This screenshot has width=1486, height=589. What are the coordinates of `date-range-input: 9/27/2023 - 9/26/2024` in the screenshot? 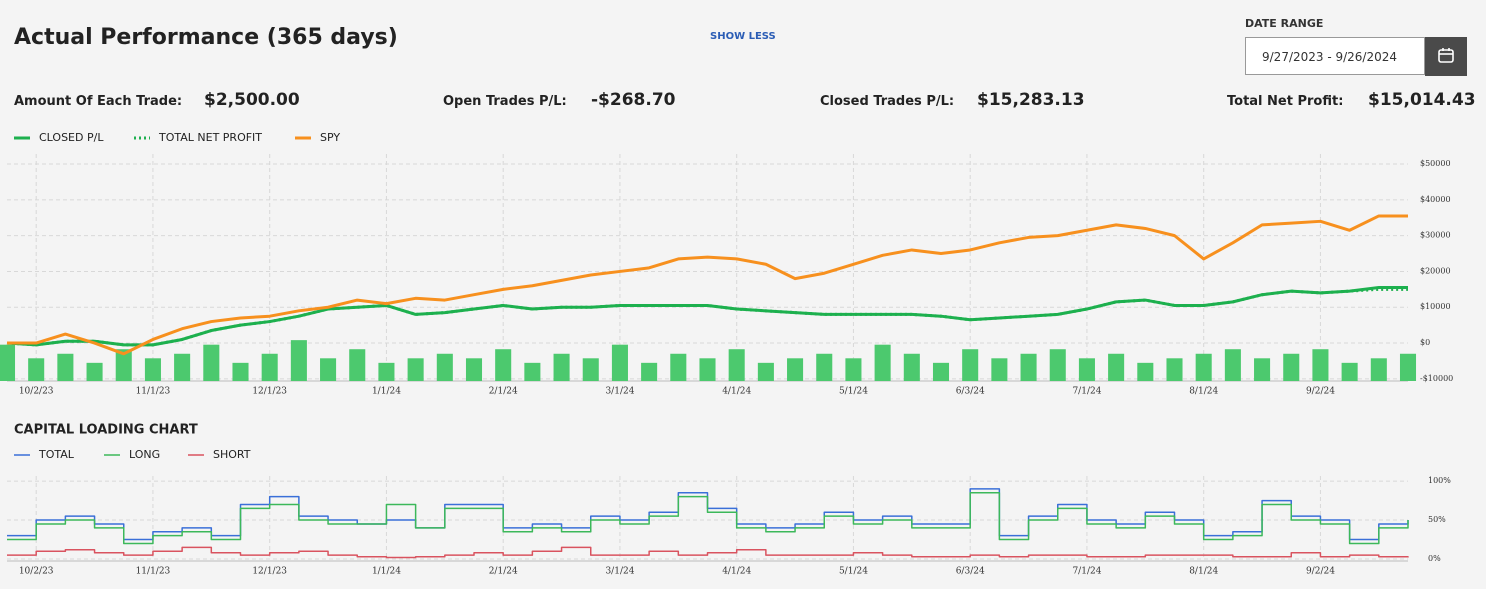 It's located at (1335, 56).